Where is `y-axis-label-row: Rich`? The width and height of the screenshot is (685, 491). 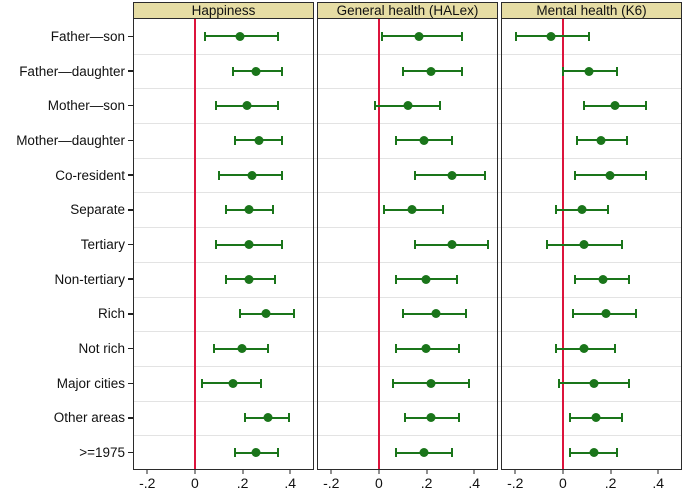 y-axis-label-row: Rich is located at coordinates (66, 314).